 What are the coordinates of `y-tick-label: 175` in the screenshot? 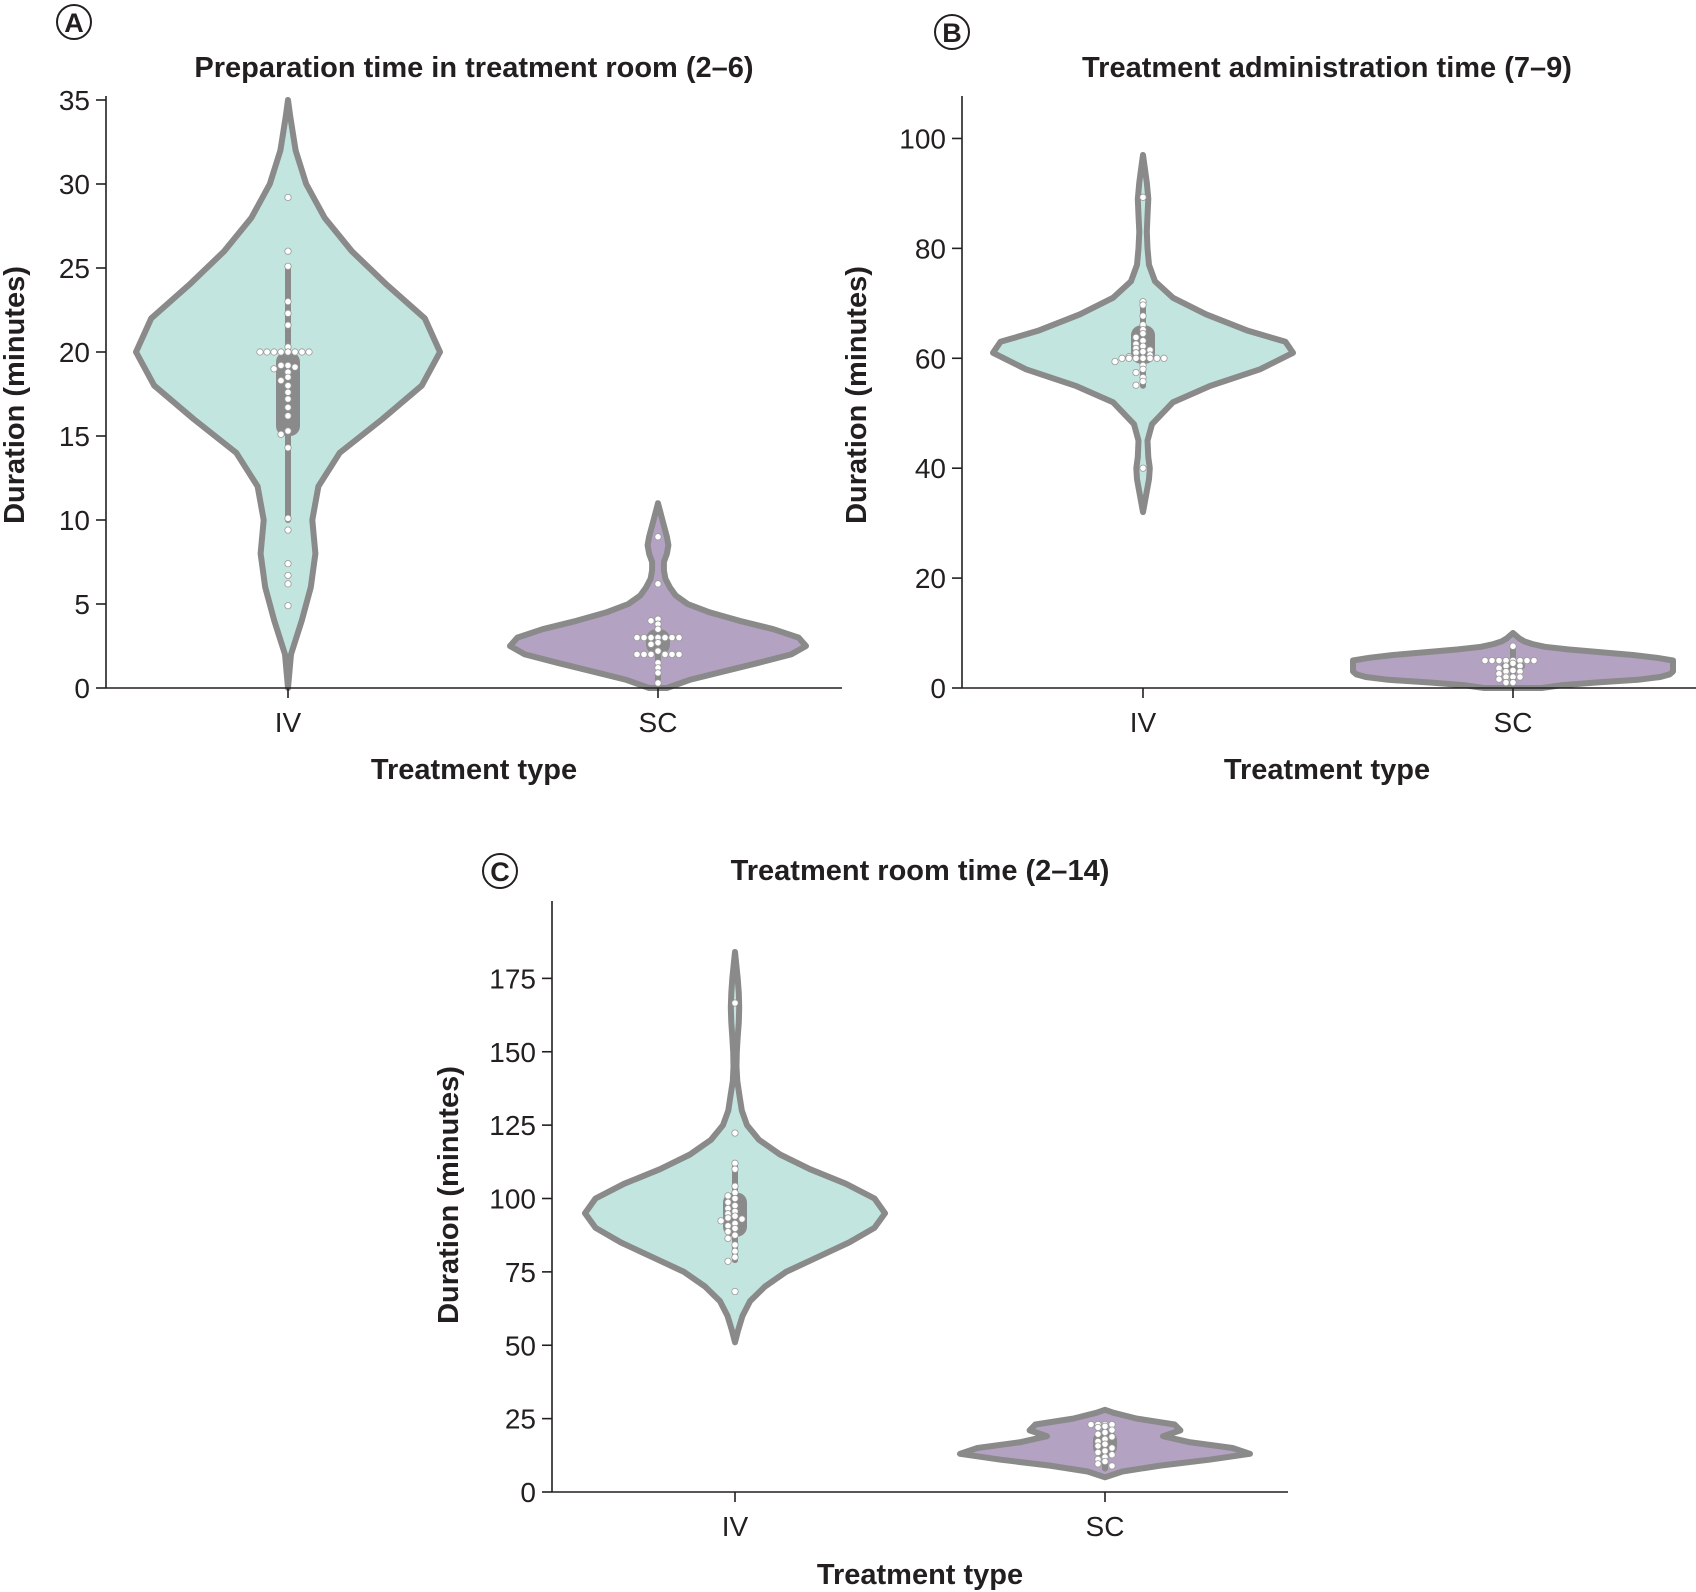 It's located at (512, 978).